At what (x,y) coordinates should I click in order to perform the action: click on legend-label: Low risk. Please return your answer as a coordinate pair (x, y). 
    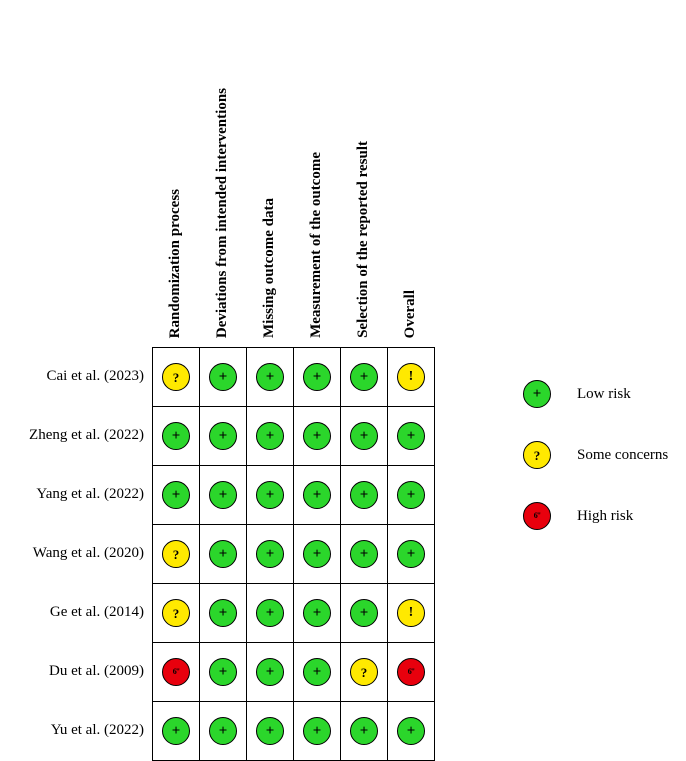
    Looking at the image, I should click on (604, 393).